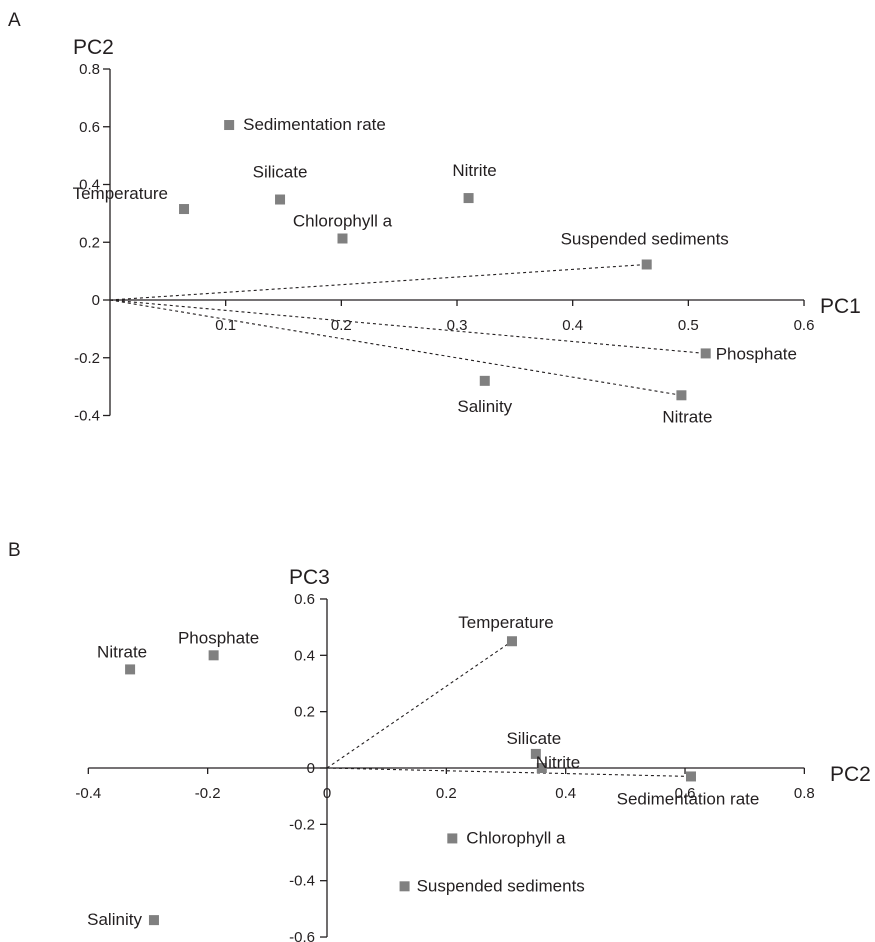 This screenshot has height=942, width=875. I want to click on x-tick-label: 0.5, so click(688, 325).